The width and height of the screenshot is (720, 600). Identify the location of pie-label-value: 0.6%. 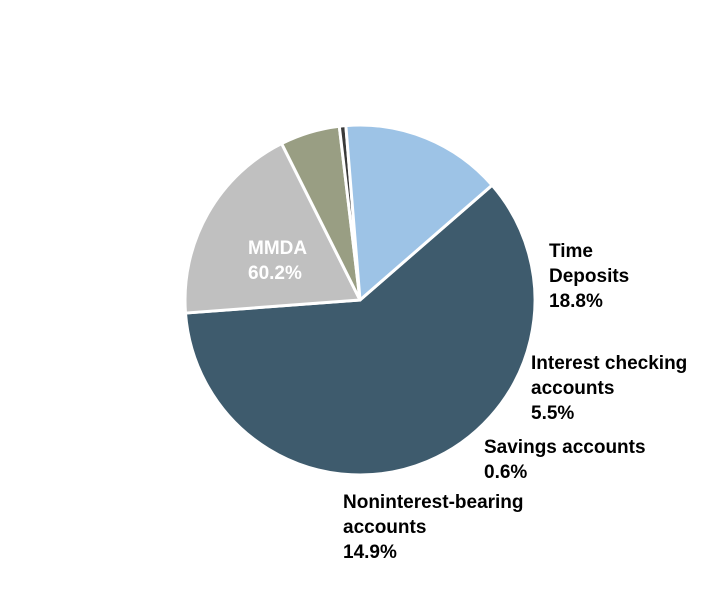
(505, 472).